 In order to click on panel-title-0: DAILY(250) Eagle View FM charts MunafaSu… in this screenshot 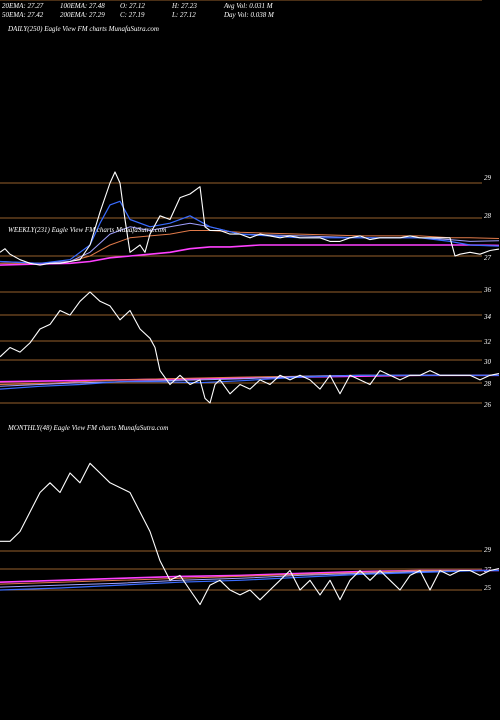, I will do `click(83, 29)`.